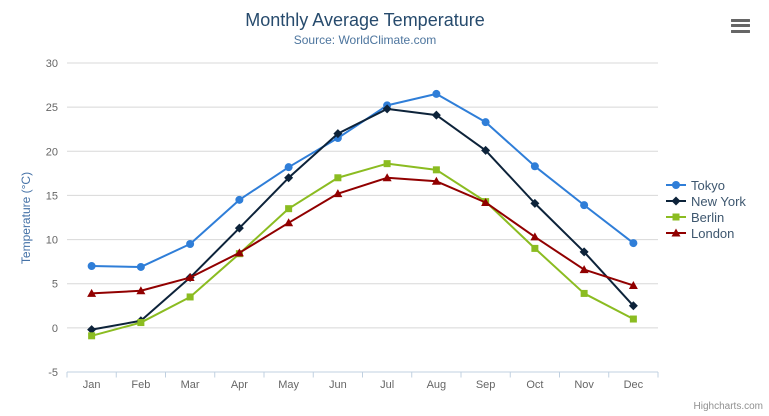 The width and height of the screenshot is (769, 416). I want to click on x-axis-label: Oct, so click(534, 385).